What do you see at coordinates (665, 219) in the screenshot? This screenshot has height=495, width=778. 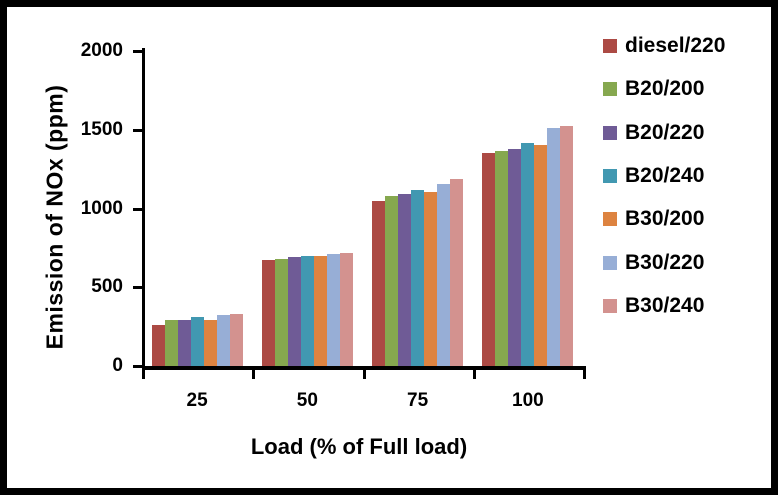 I see `legend-label: B30/200` at bounding box center [665, 219].